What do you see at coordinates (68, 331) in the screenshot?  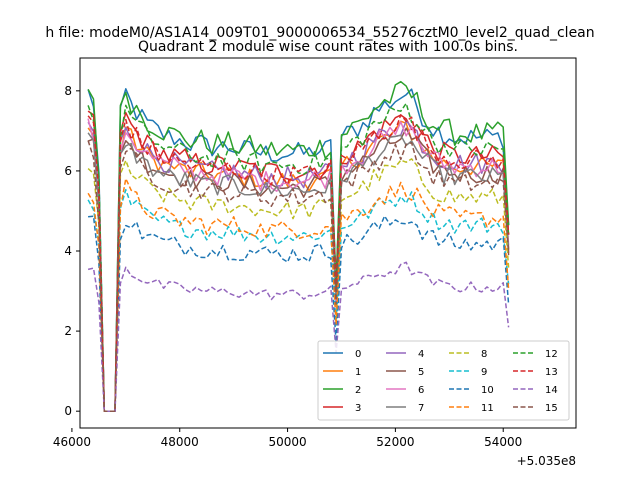 I see `y-tick-label: 2` at bounding box center [68, 331].